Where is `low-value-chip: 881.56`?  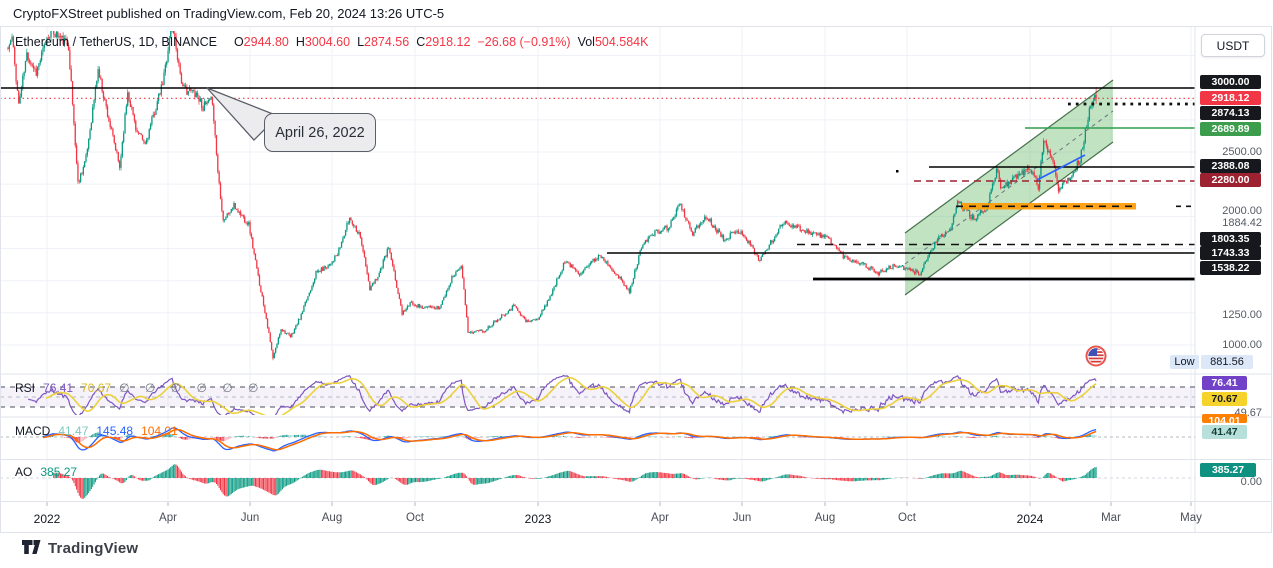 low-value-chip: 881.56 is located at coordinates (1227, 362).